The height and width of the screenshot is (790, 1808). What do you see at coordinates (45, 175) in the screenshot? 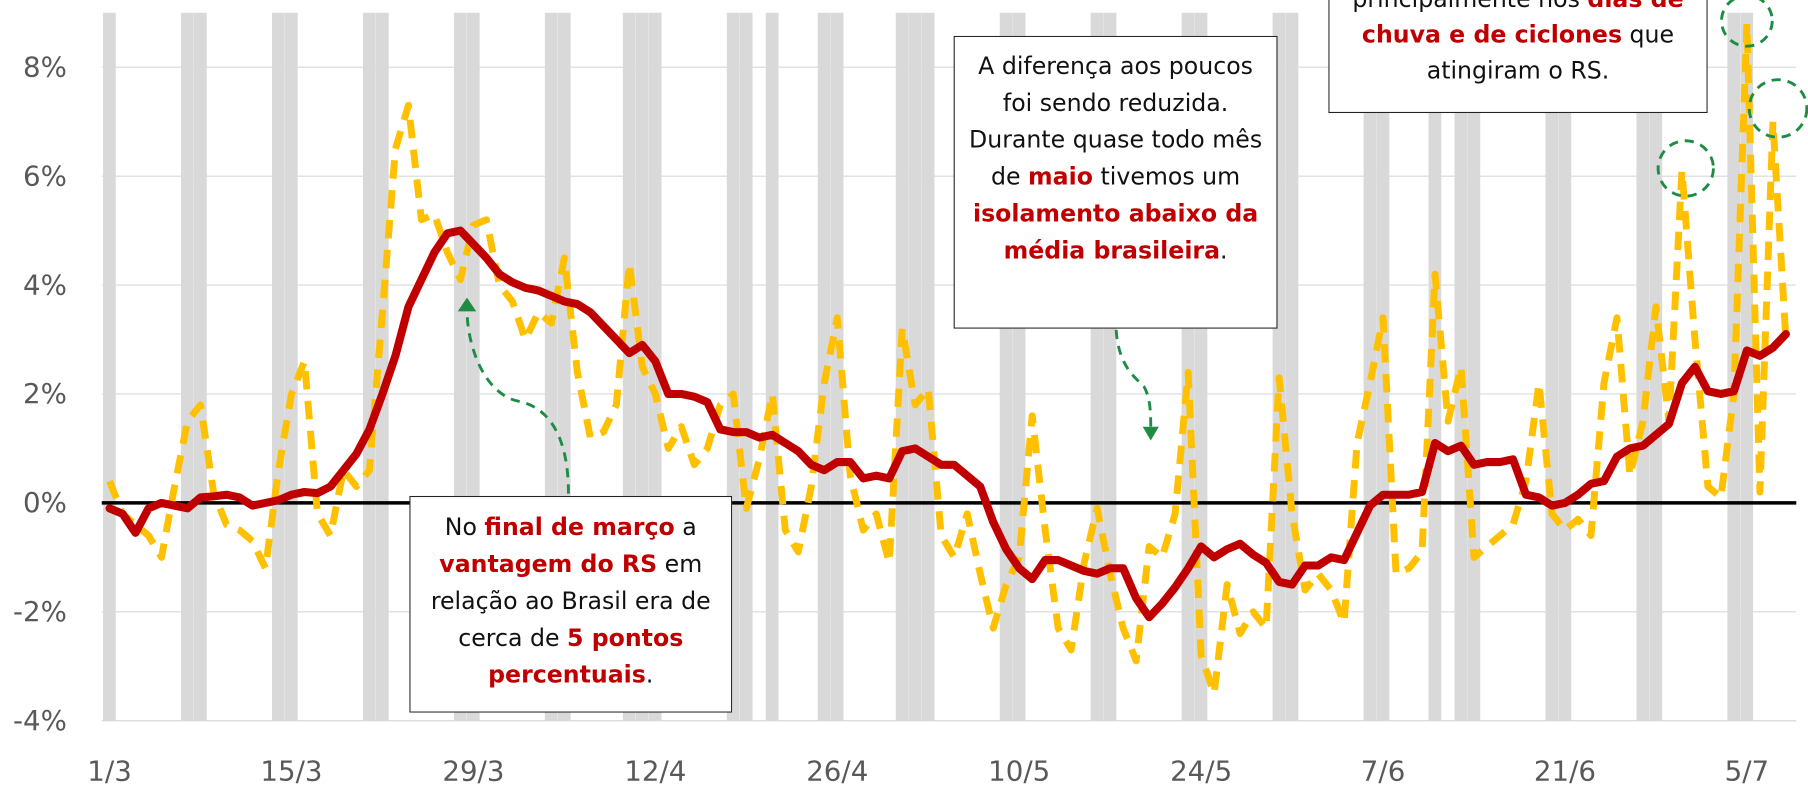
I see `y-tick-label: 6%` at bounding box center [45, 175].